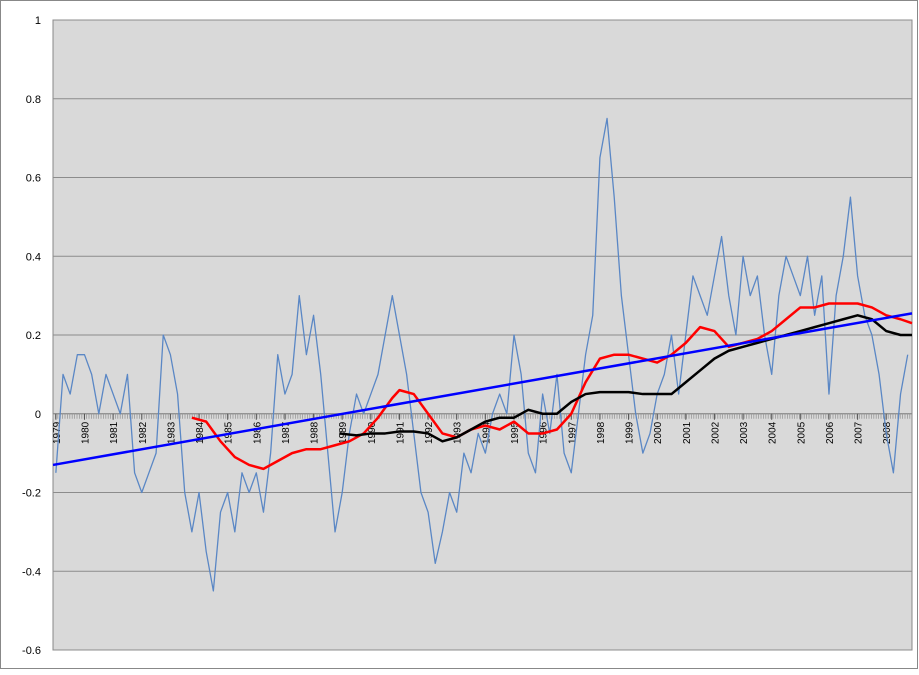  What do you see at coordinates (859, 432) in the screenshot?
I see `x-tick-label: 2007` at bounding box center [859, 432].